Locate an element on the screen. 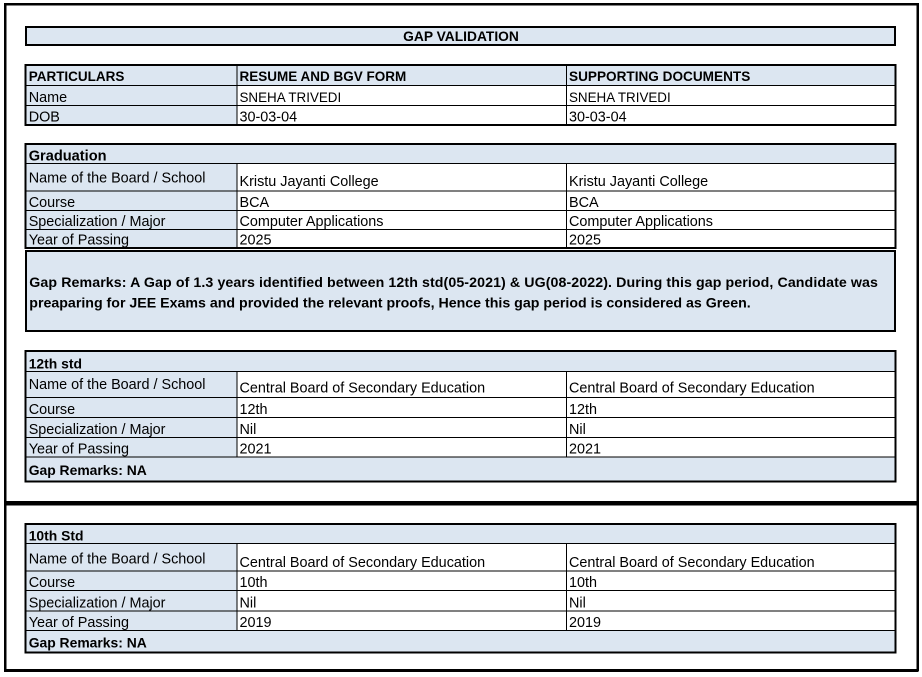 The image size is (922, 677). svg-text: Name is located at coordinates (48, 98).